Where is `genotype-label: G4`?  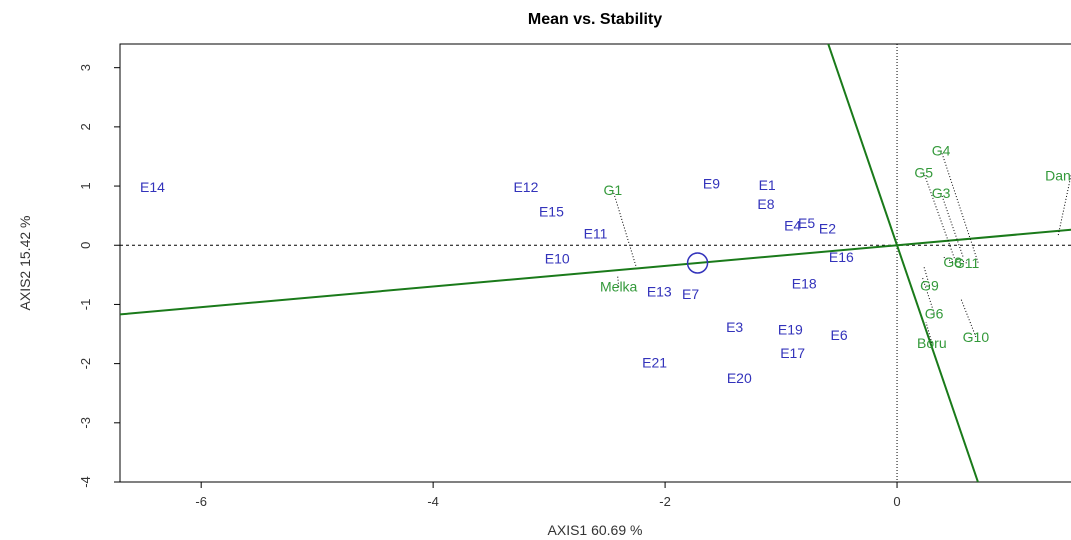 genotype-label: G4 is located at coordinates (941, 151).